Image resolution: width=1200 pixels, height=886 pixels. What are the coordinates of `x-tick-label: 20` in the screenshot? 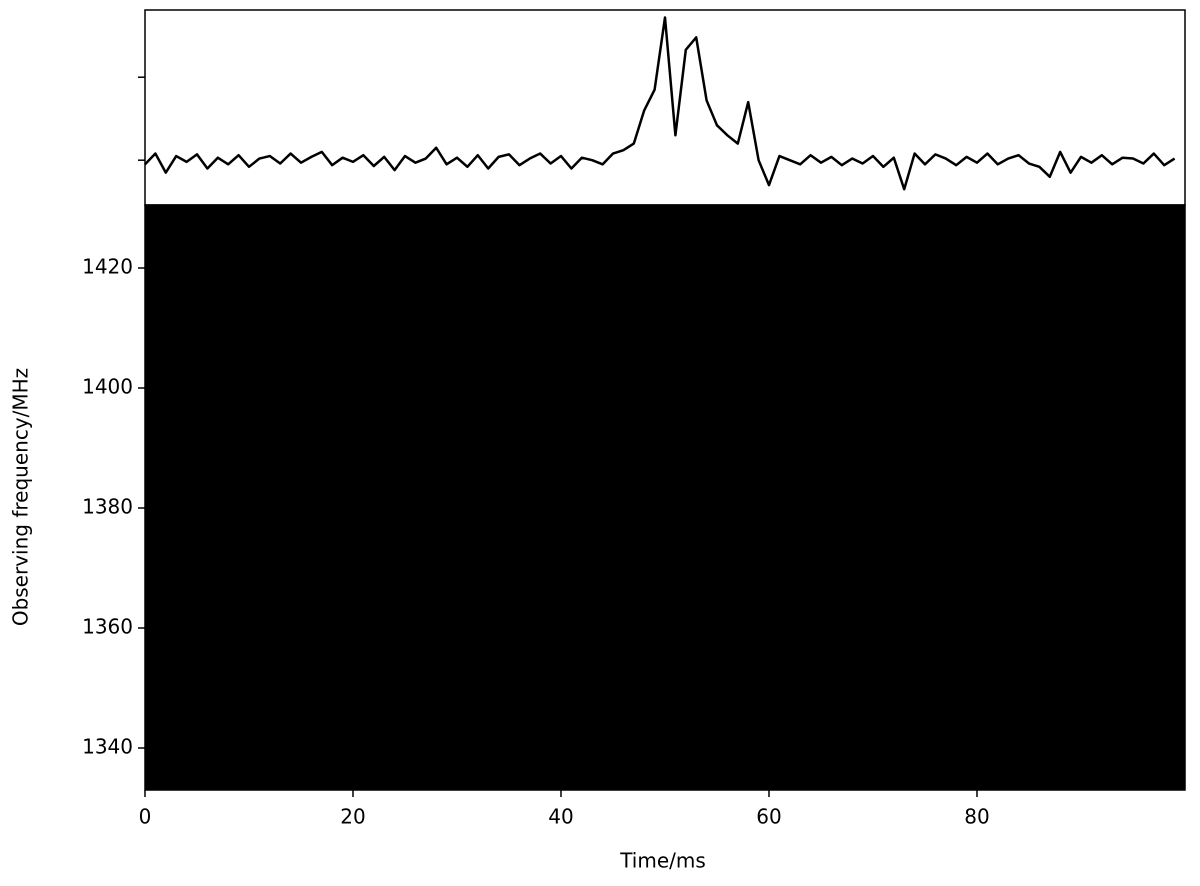 It's located at (352, 817).